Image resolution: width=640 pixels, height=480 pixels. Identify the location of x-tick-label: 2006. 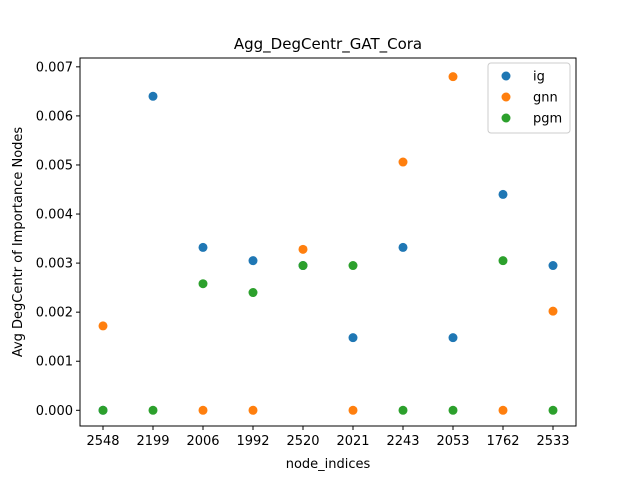
(202, 441).